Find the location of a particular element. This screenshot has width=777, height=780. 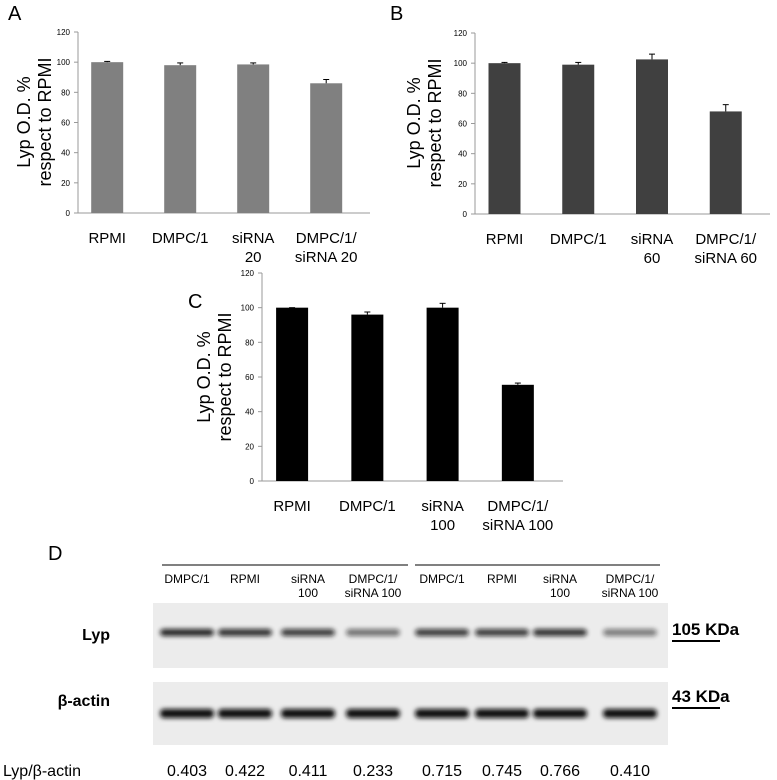

panel-label: B is located at coordinates (396, 14).